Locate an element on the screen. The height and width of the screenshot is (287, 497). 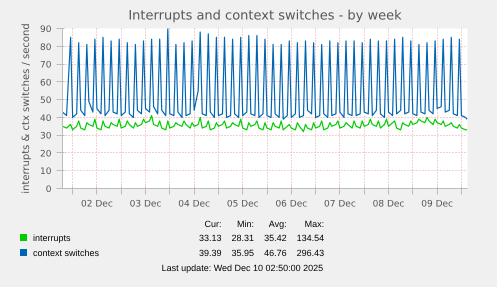
x-tick-label: 06 Dec is located at coordinates (291, 205).